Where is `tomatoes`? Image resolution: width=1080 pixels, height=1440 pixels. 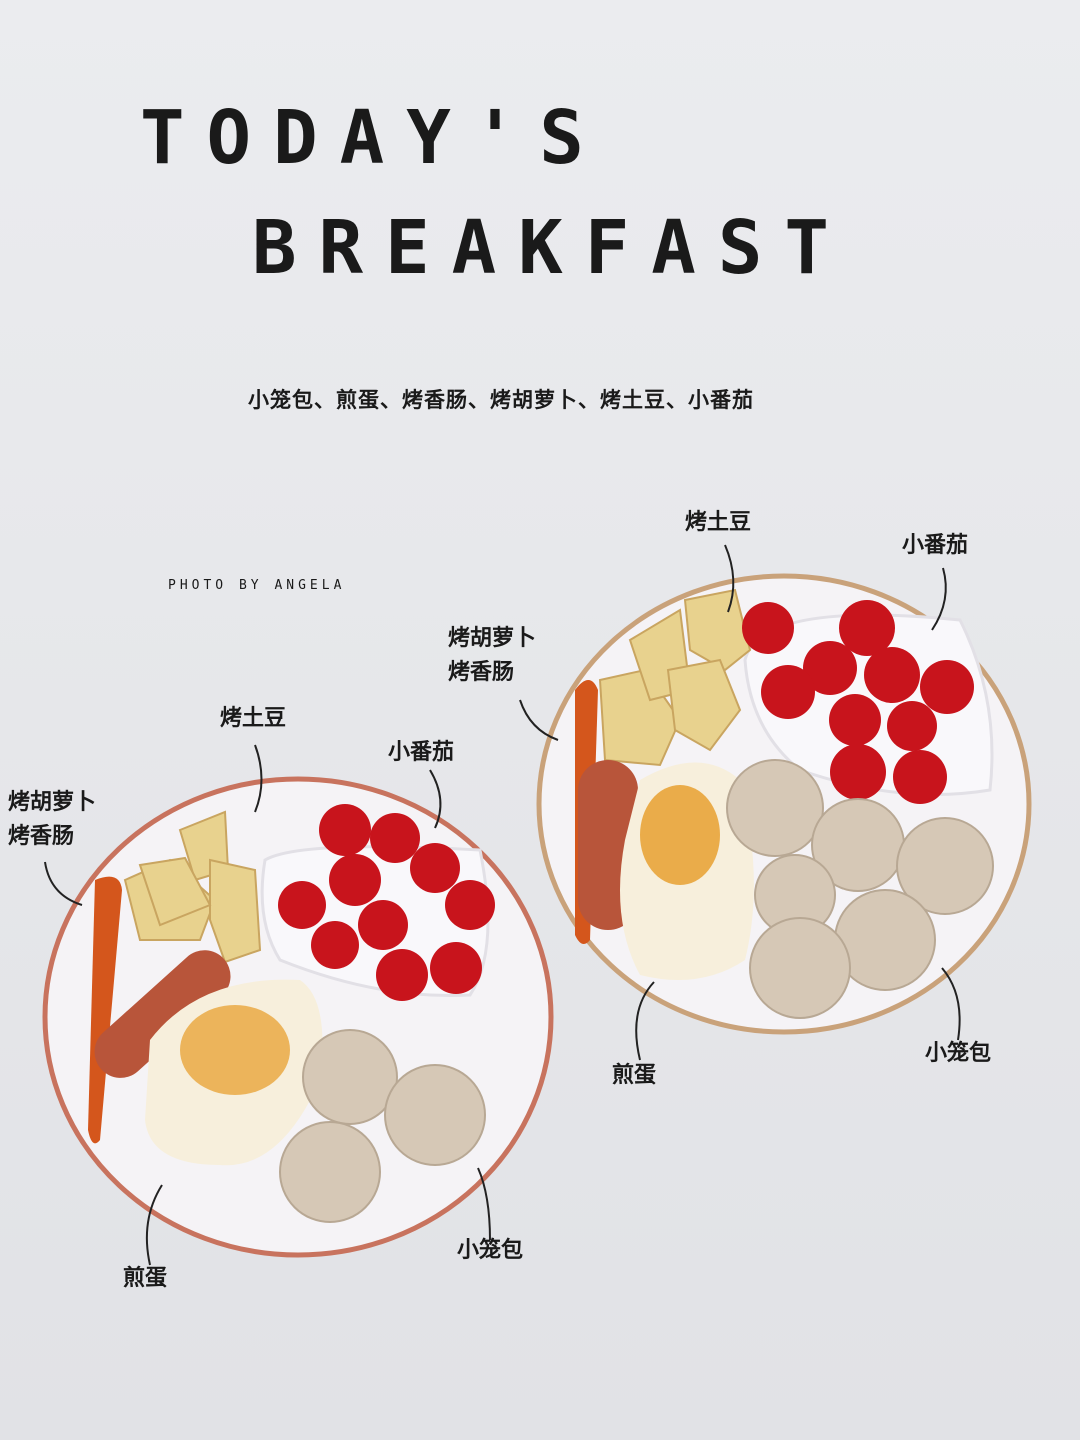
tomatoes is located at coordinates (386, 902).